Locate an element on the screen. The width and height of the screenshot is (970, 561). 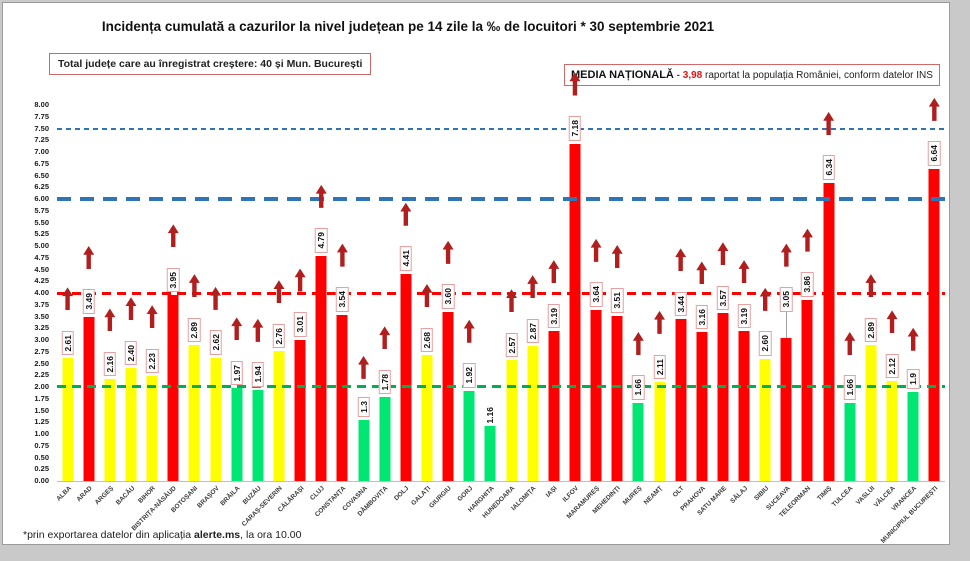
x-axis-label: ARGEȘ is located at coordinates (104, 496).